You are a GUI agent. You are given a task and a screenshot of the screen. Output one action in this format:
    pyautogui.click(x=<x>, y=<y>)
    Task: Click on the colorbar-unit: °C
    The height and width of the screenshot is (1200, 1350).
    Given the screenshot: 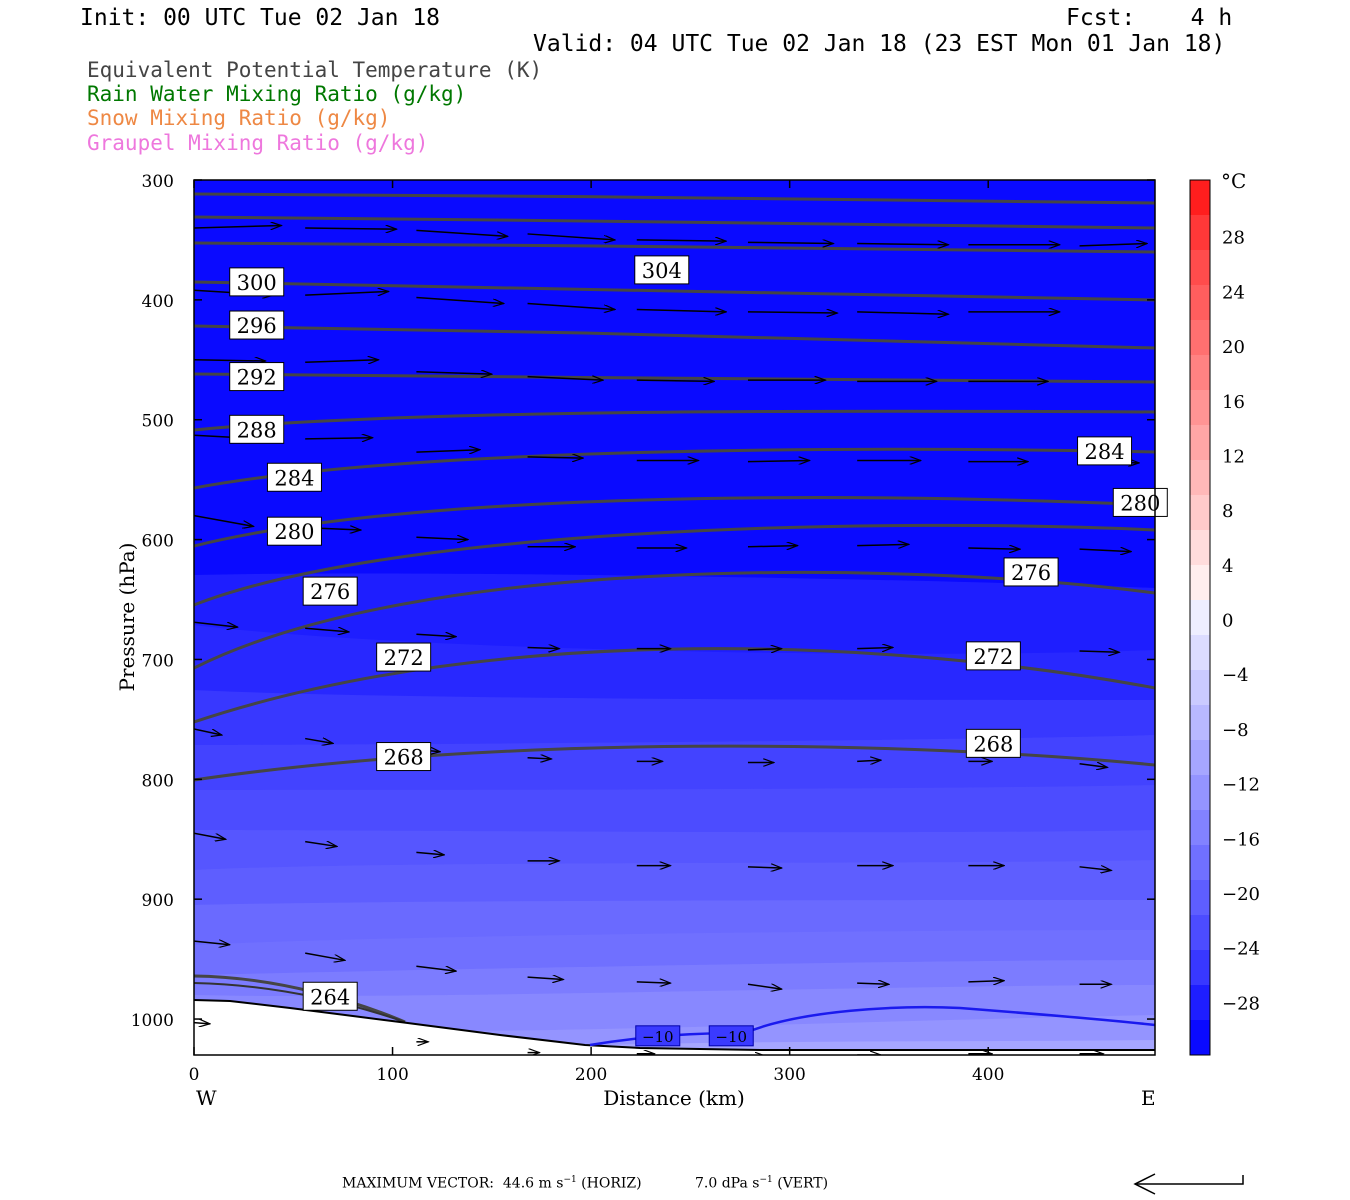 What is the action you would take?
    pyautogui.click(x=1233, y=181)
    